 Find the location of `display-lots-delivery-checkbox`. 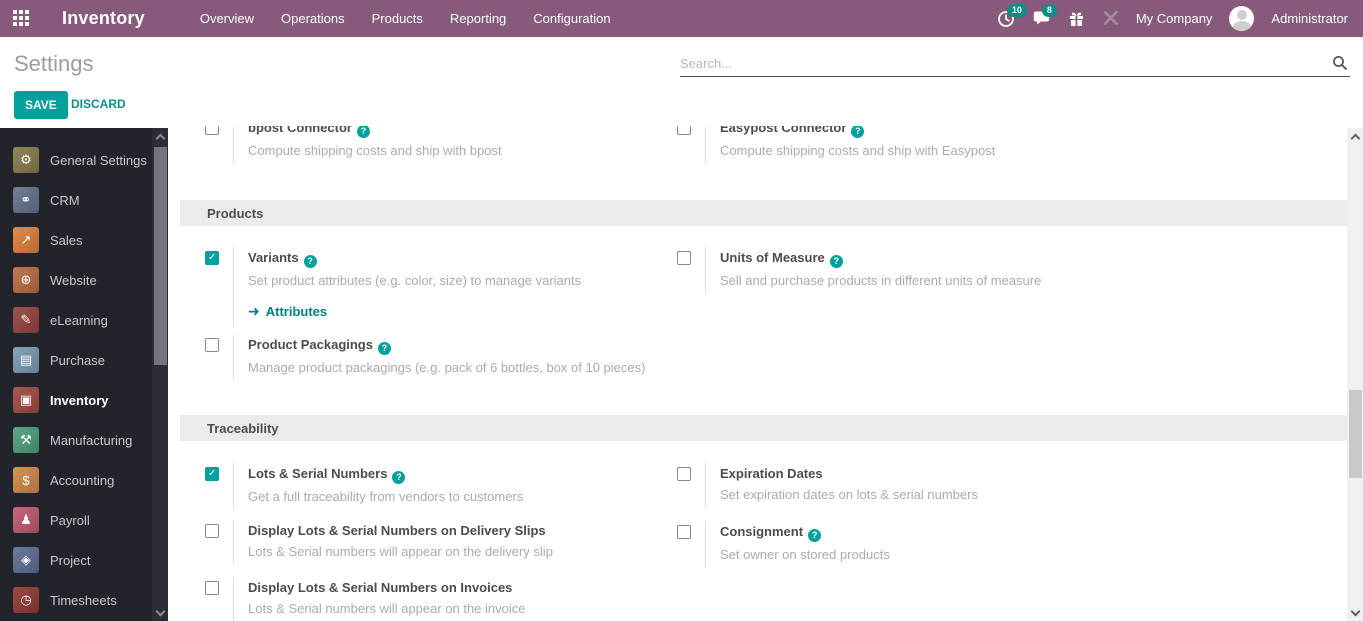

display-lots-delivery-checkbox is located at coordinates (212, 531).